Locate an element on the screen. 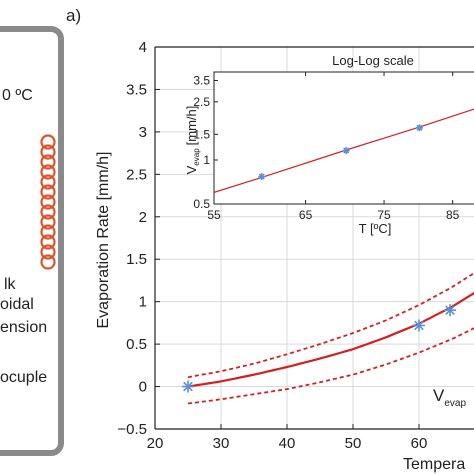  fit-line is located at coordinates (330, 339).